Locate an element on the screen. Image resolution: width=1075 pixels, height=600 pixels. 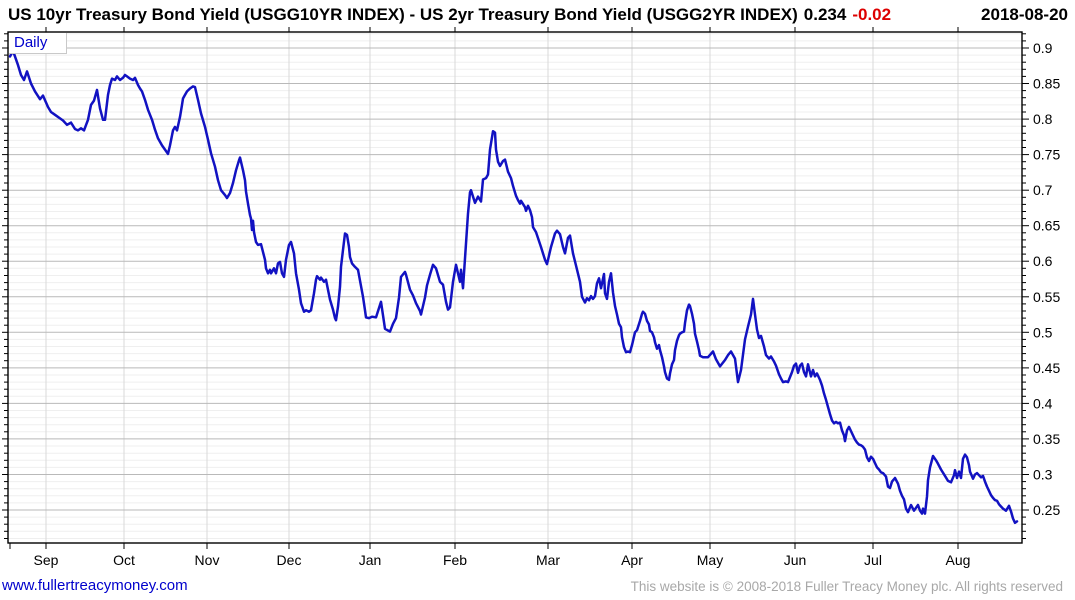
svg-text: 0.85 is located at coordinates (1046, 84).